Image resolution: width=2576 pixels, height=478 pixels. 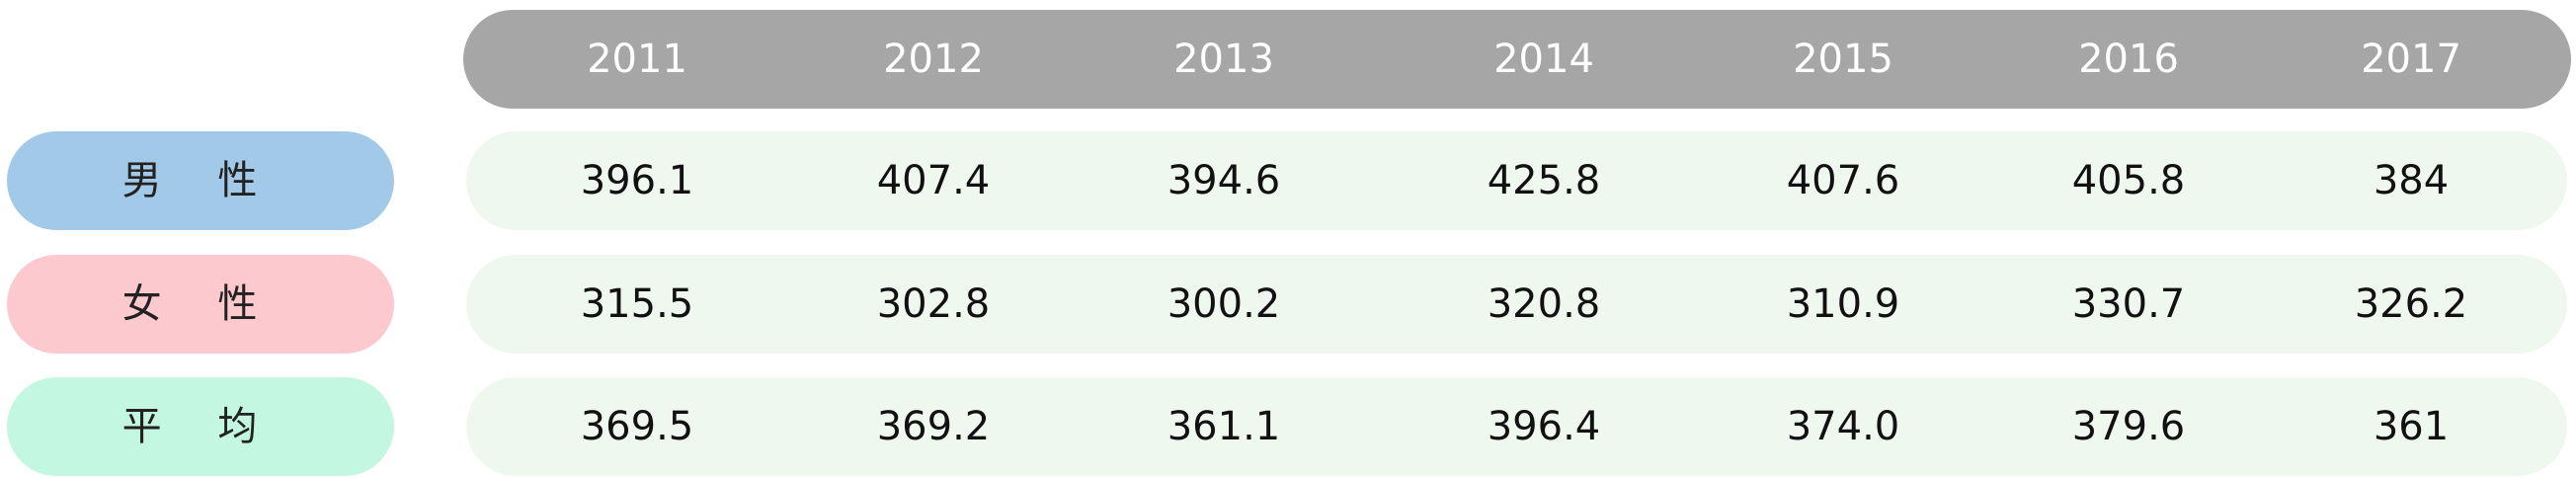 I want to click on year-header: 2016, so click(x=2128, y=60).